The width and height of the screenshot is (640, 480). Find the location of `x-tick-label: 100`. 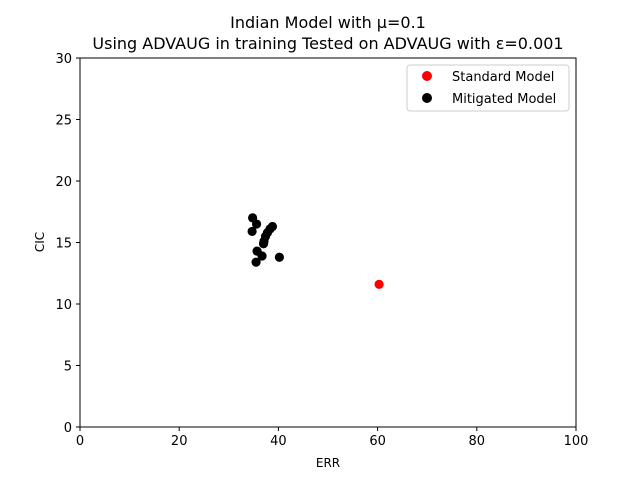

x-tick-label: 100 is located at coordinates (576, 441).